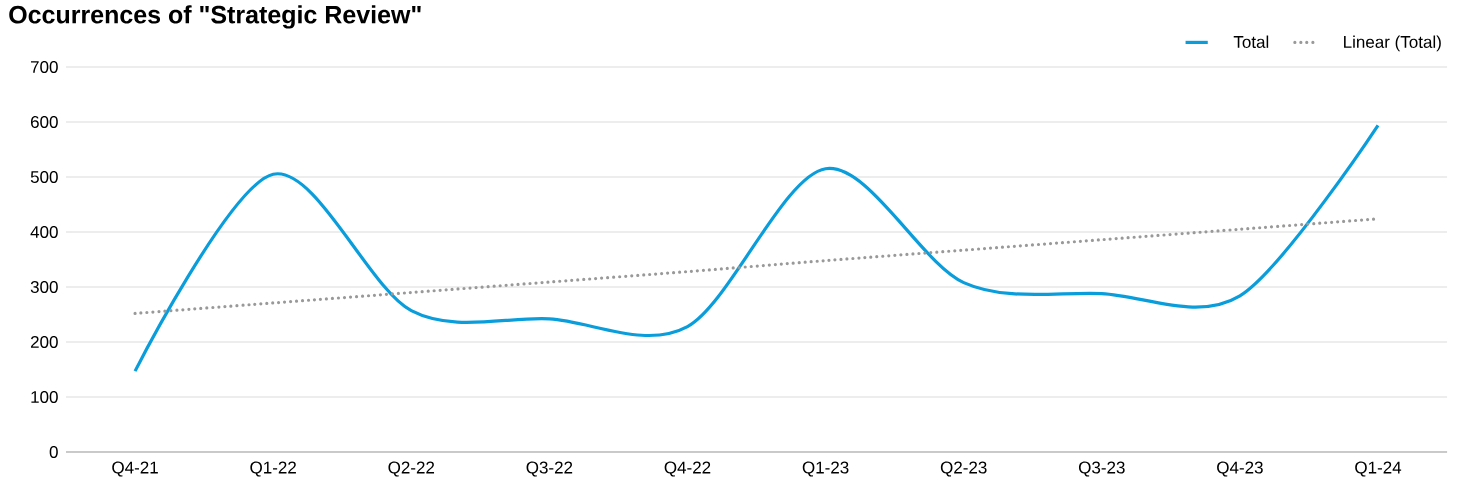  Describe the element at coordinates (549, 469) in the screenshot. I see `x-tick-label: Q3-22` at that location.